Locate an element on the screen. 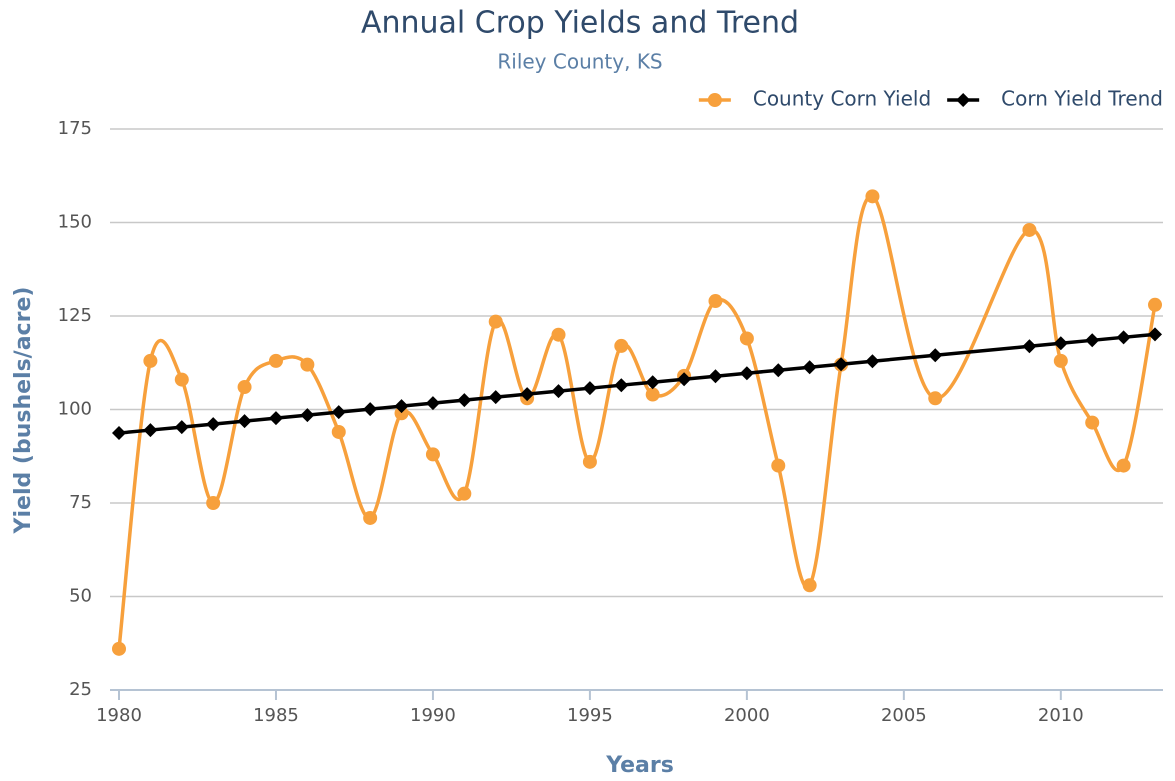 The height and width of the screenshot is (781, 1175). x-tick-label: 1985 is located at coordinates (276, 715).